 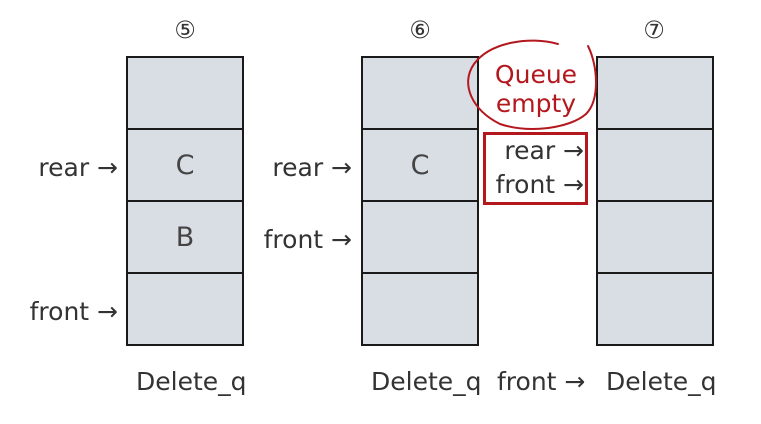 What do you see at coordinates (541, 381) in the screenshot?
I see `front-pointer-caption-stage-7: front →` at bounding box center [541, 381].